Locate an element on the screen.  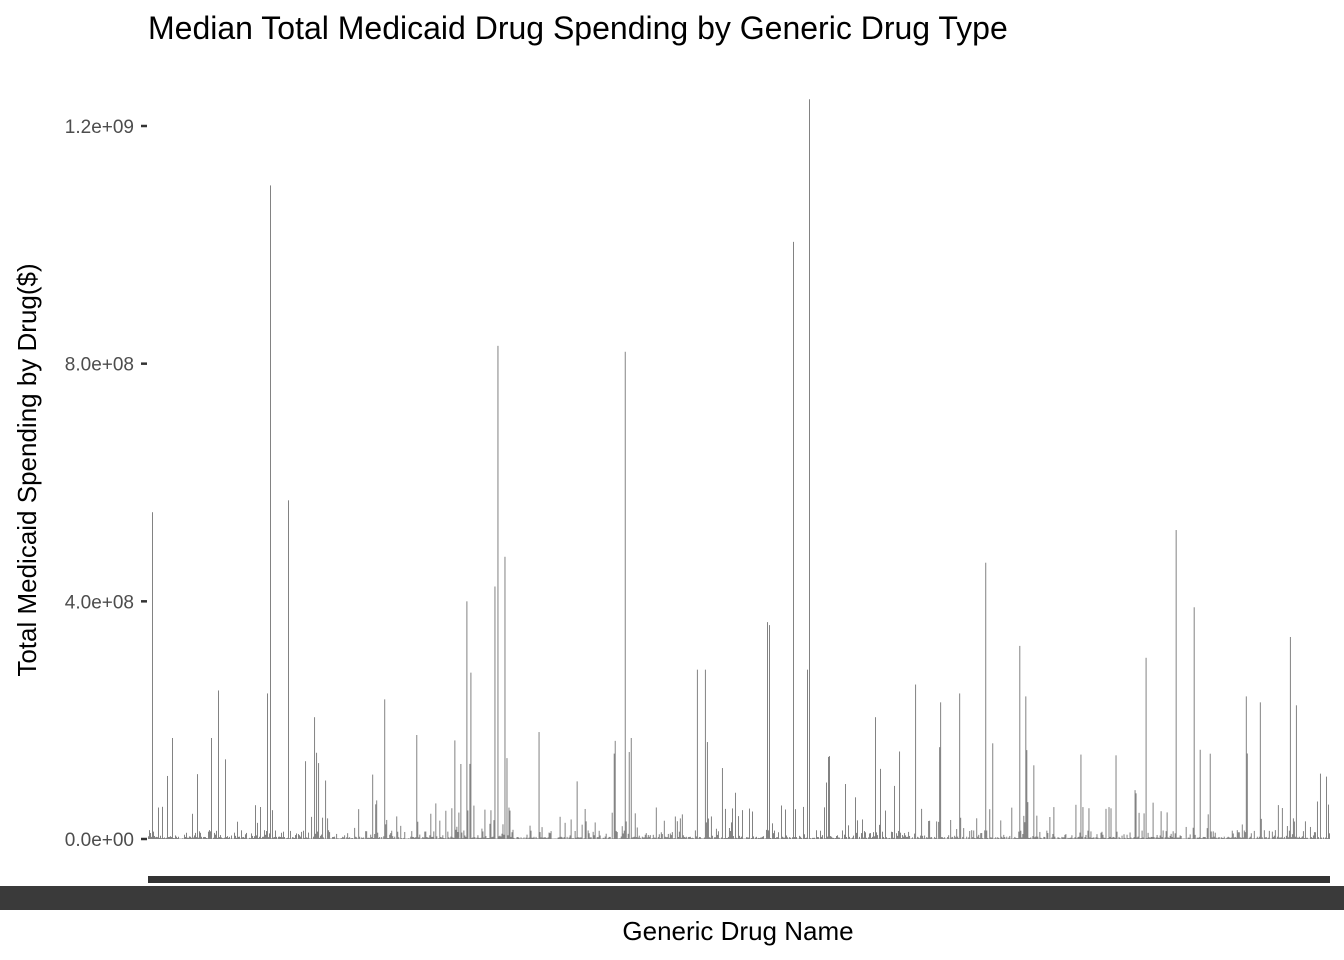
x-axis-title: Generic Drug Name is located at coordinates (737, 931).